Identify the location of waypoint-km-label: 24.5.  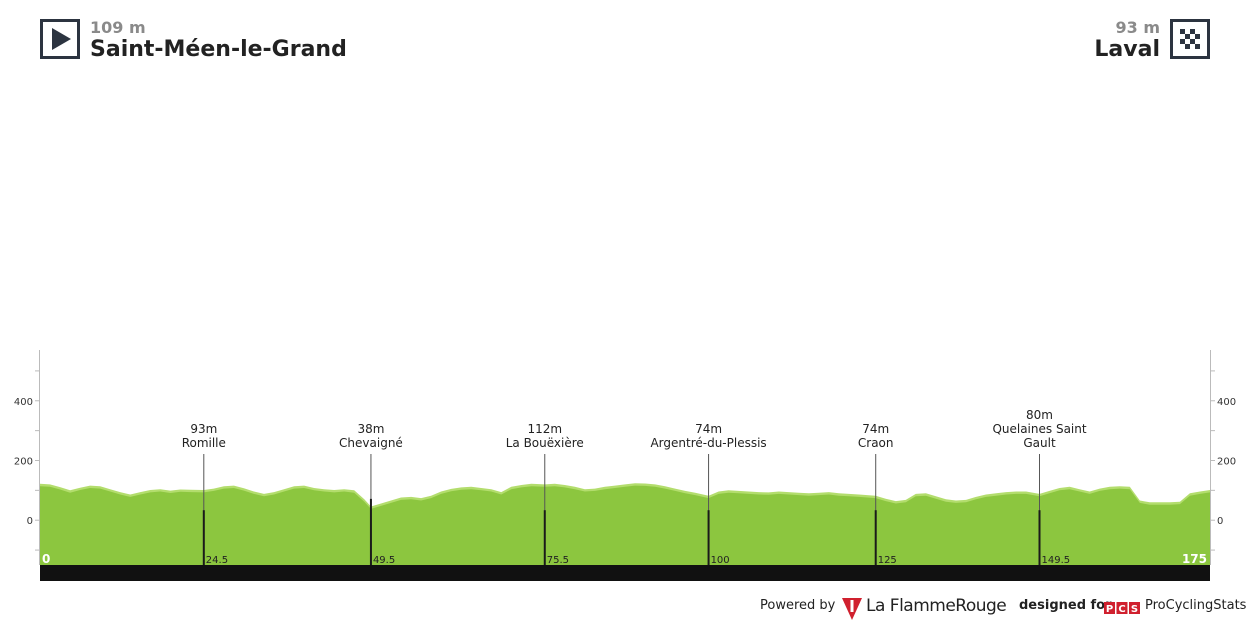
(217, 560).